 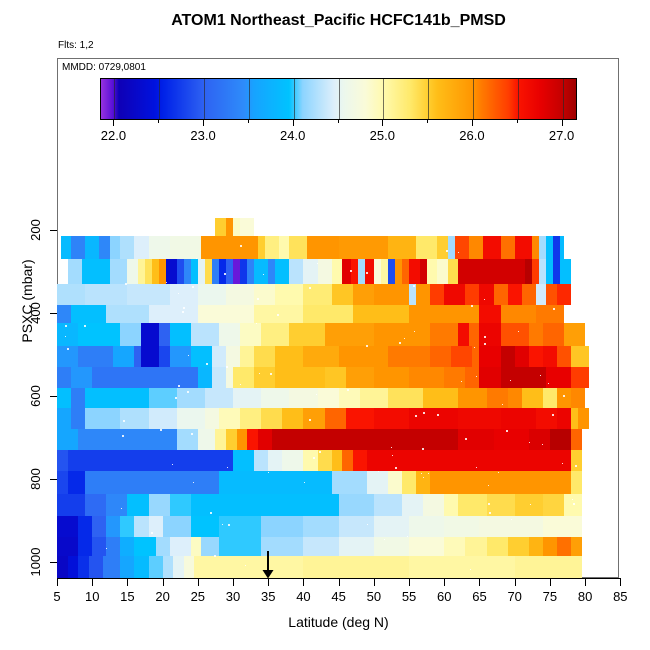 What do you see at coordinates (113, 135) in the screenshot?
I see `colorbar-tick-label: 22.0` at bounding box center [113, 135].